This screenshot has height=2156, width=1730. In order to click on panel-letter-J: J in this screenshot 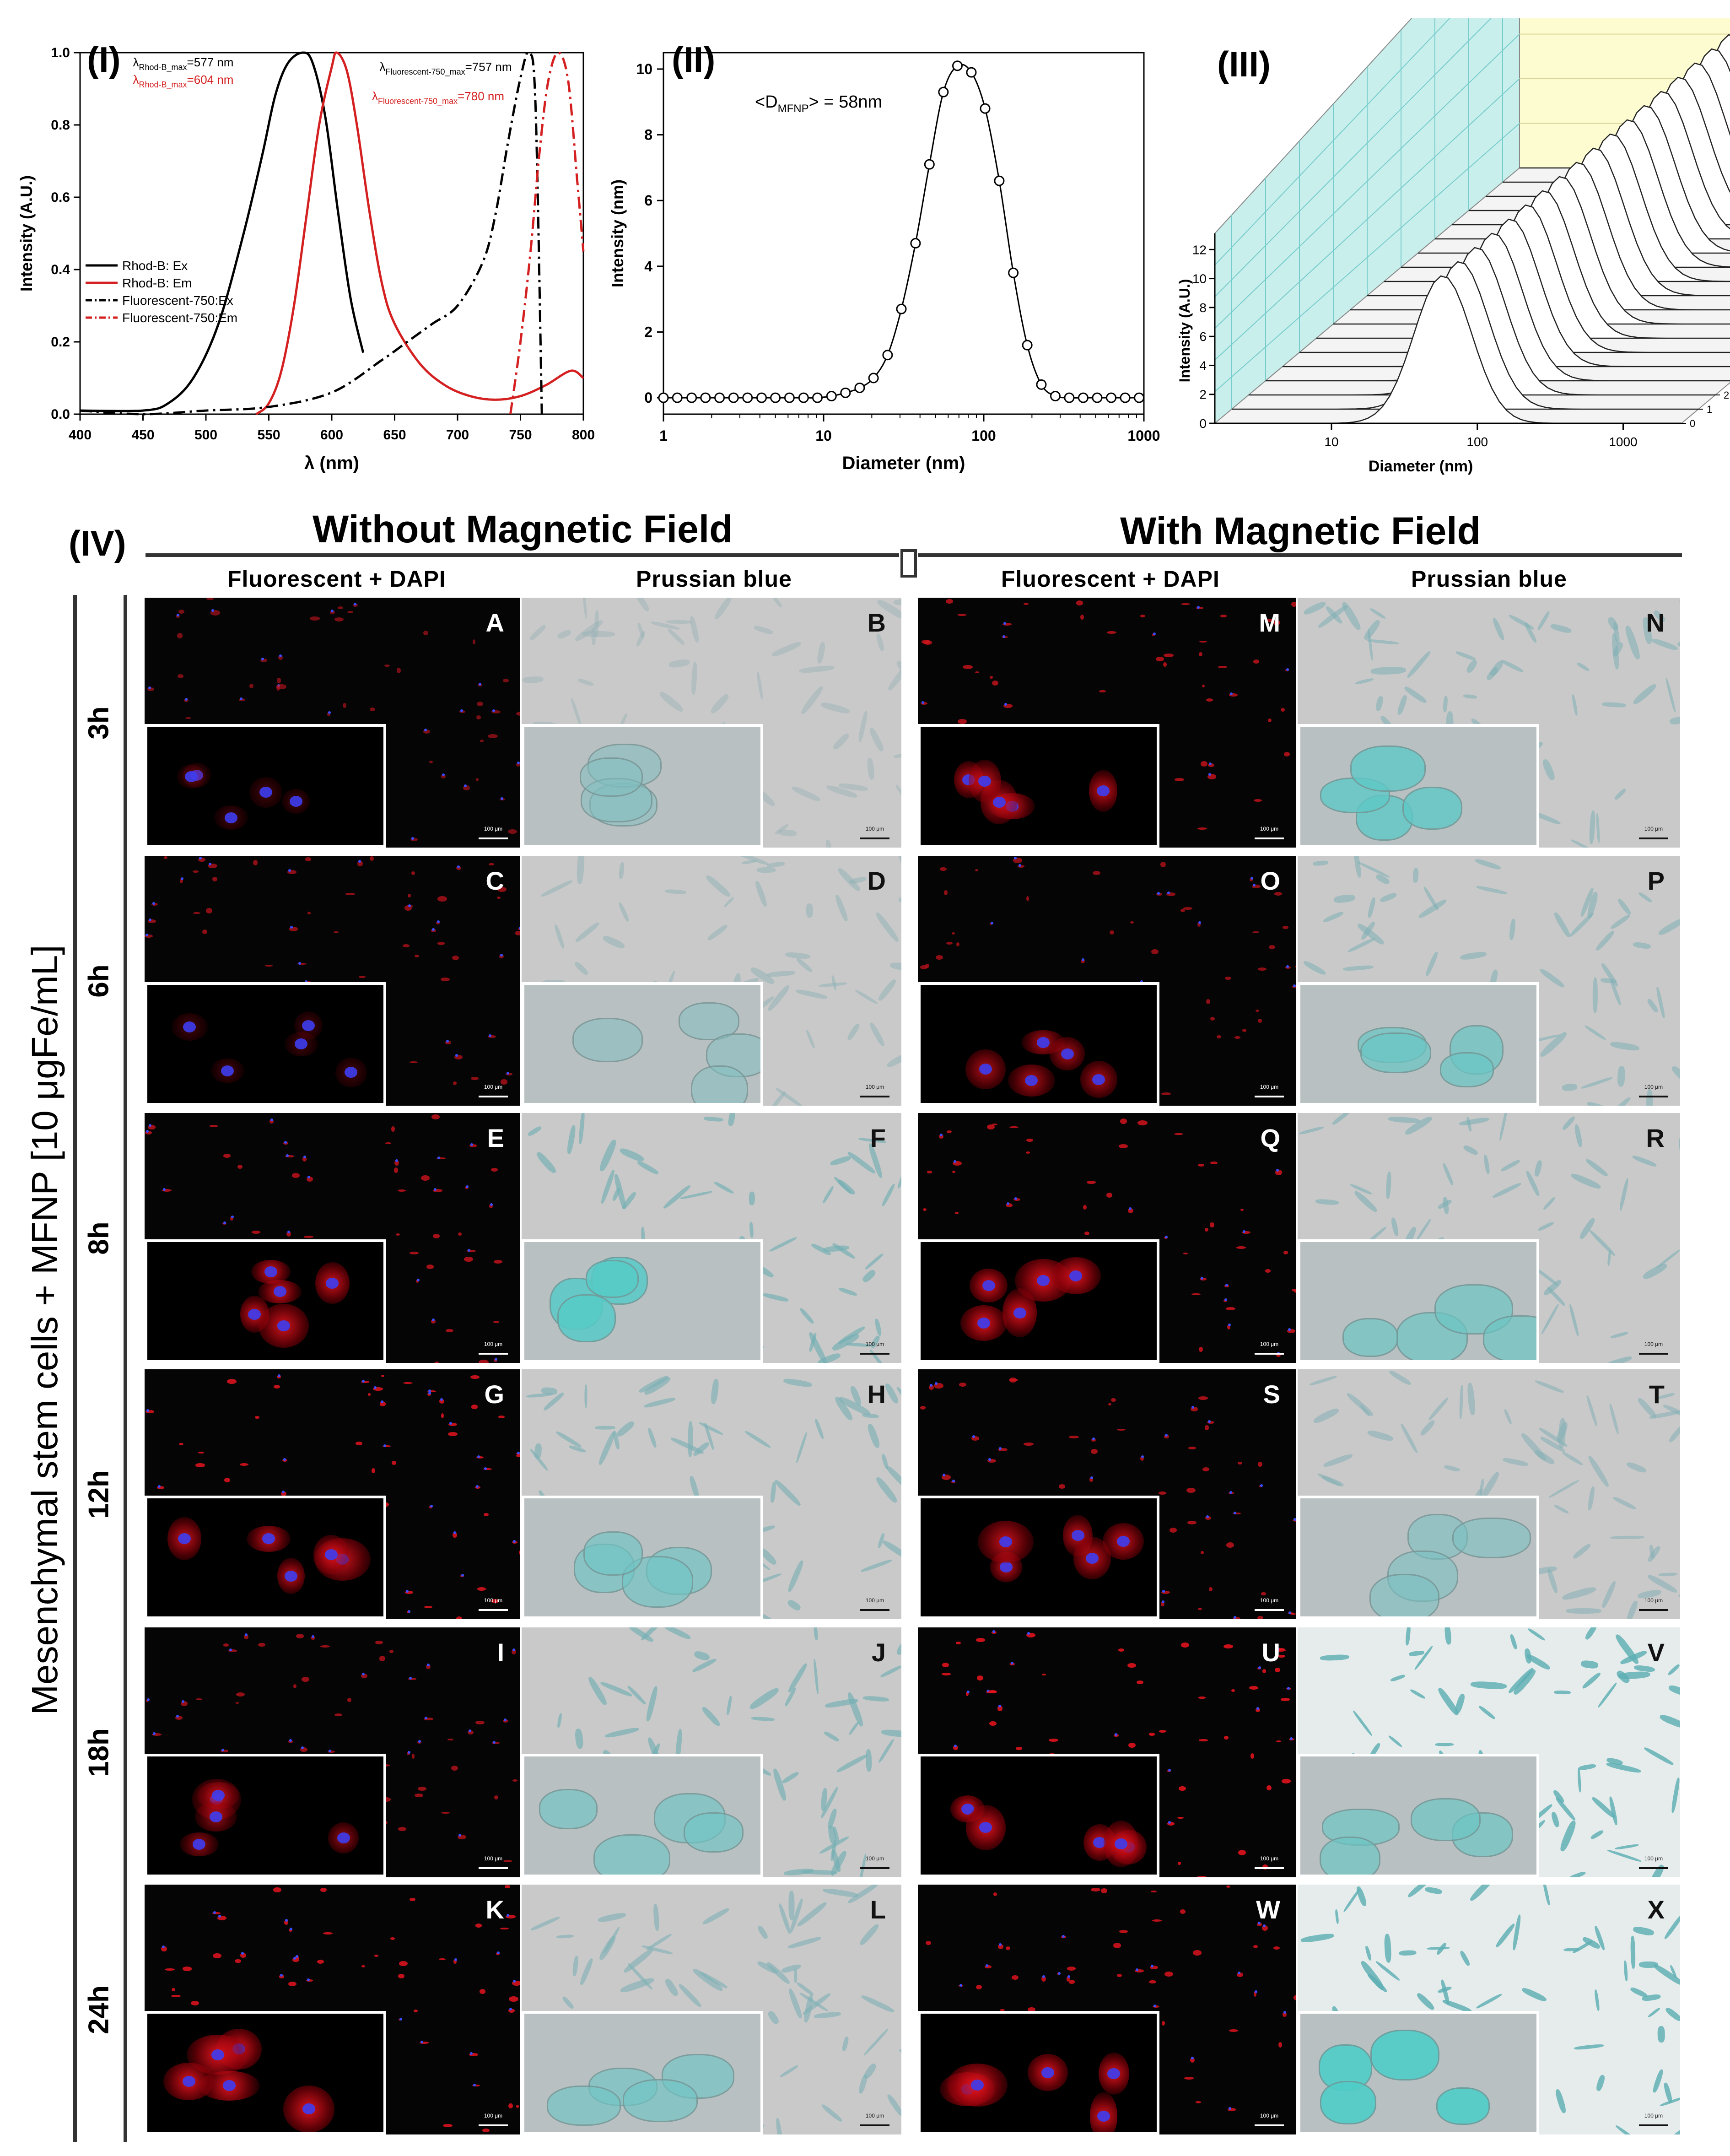, I will do `click(879, 1652)`.